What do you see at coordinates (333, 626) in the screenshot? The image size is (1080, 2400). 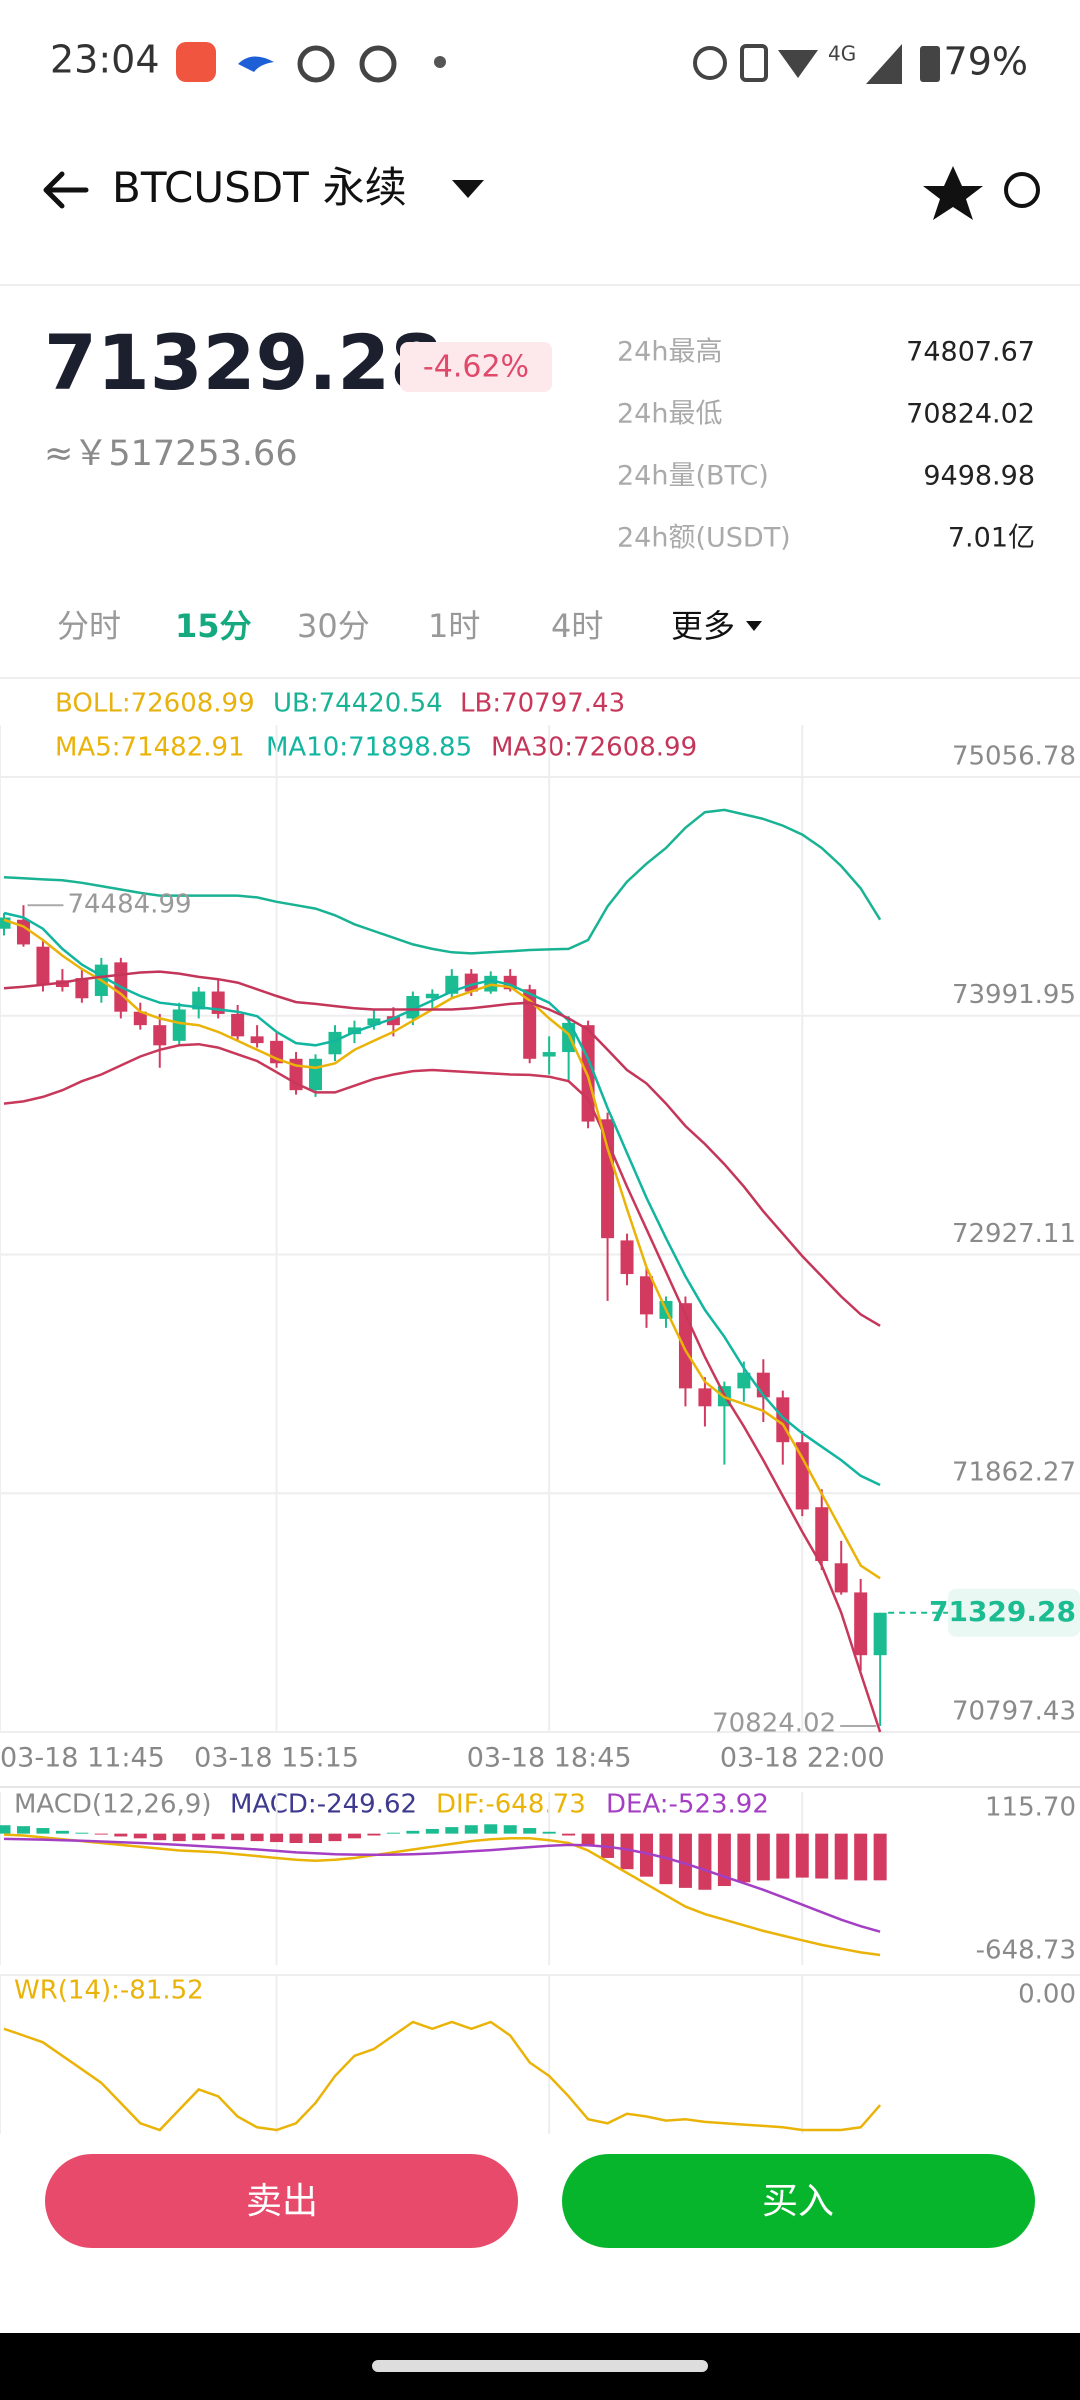 I see `tab: 30分` at bounding box center [333, 626].